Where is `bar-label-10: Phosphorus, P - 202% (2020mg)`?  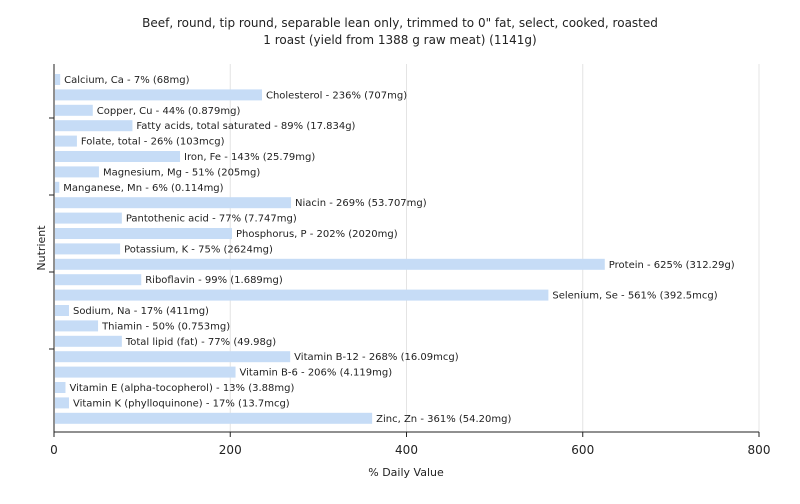 bar-label-10: Phosphorus, P - 202% (2020mg) is located at coordinates (317, 234).